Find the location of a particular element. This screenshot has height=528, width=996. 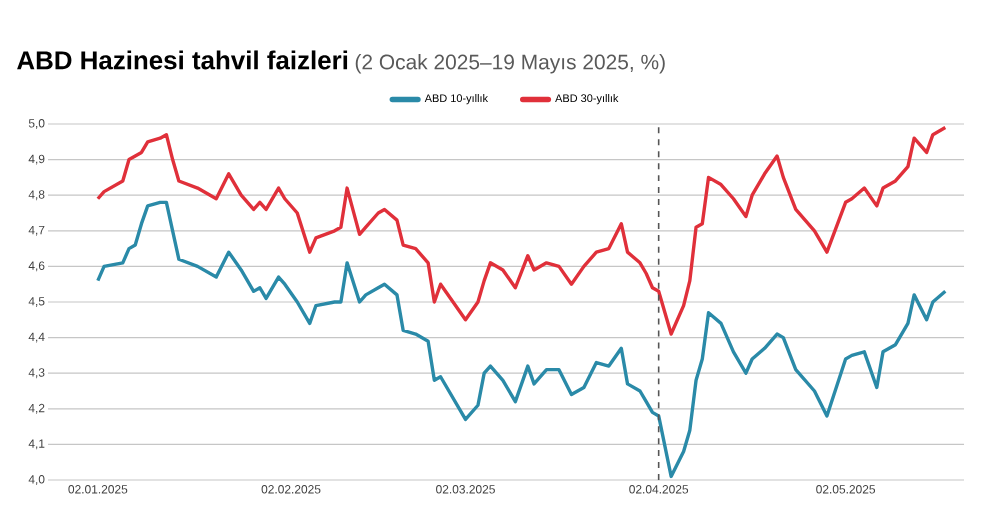

chart-title: ABD Hazinesi tahvil faizleri is located at coordinates (182, 60).